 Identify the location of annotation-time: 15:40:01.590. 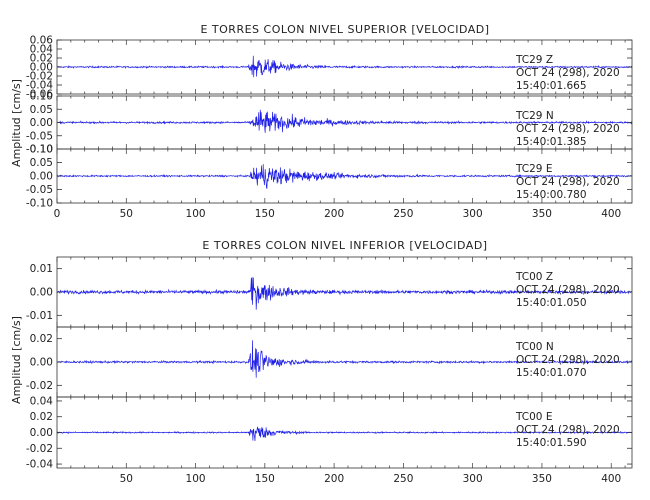
(551, 443).